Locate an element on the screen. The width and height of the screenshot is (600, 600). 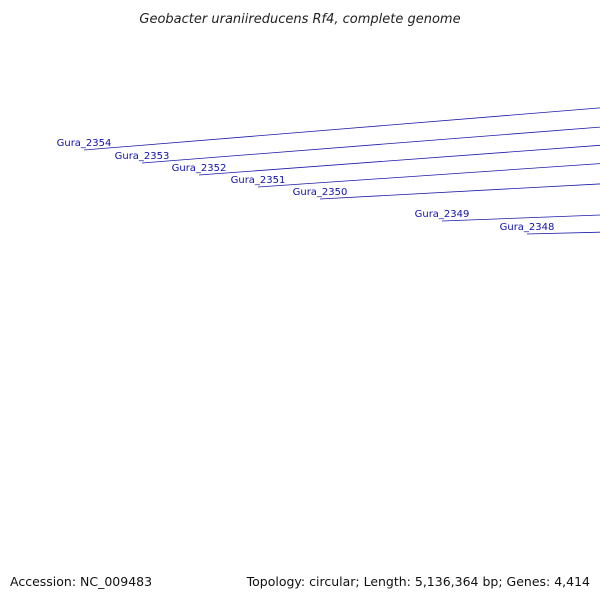
gene-label: Gura_2350 is located at coordinates (320, 192).